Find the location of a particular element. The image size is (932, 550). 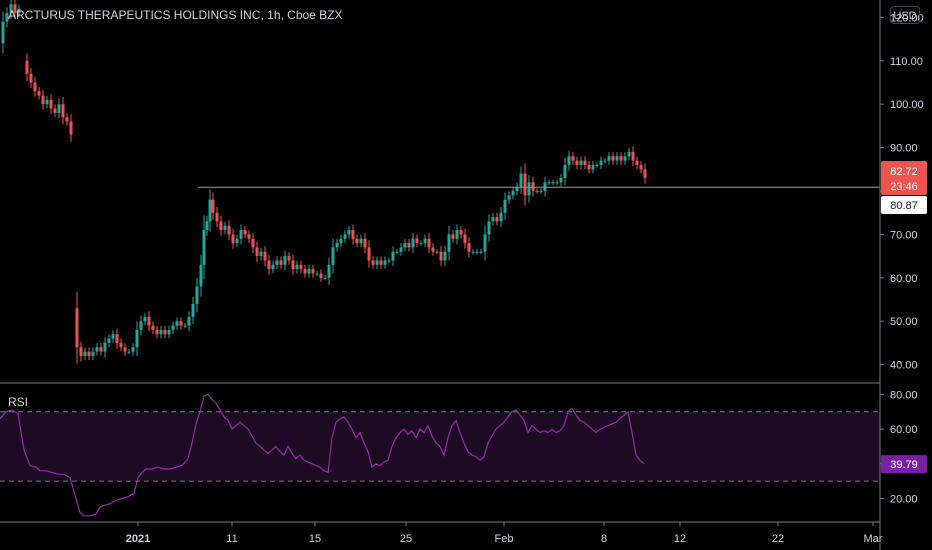

bar-countdown-label: 23:46 is located at coordinates (904, 187).